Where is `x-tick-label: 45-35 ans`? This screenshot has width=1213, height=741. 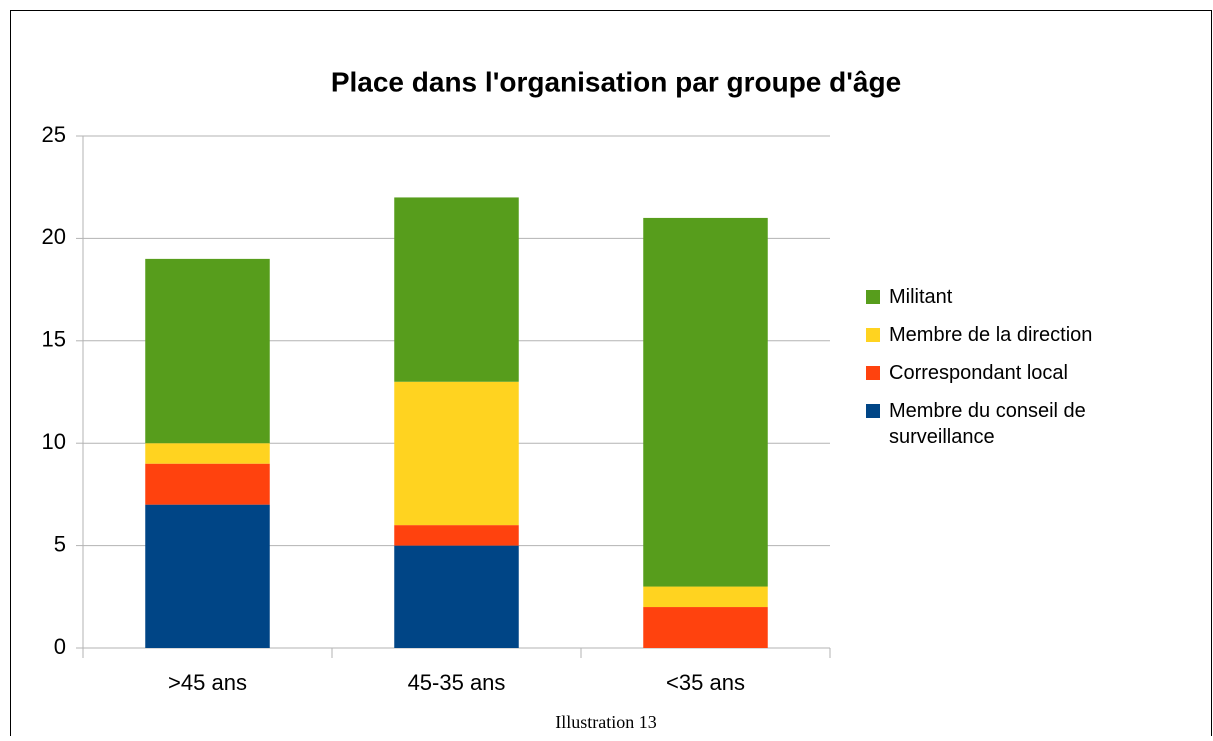
x-tick-label: 45-35 ans is located at coordinates (457, 682).